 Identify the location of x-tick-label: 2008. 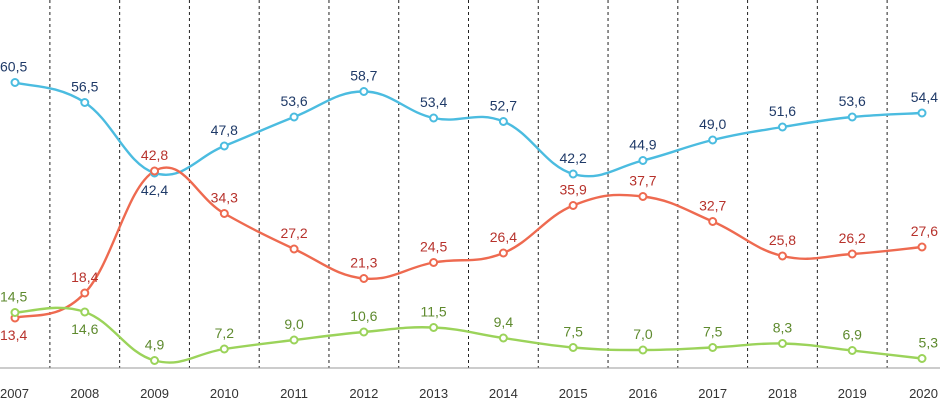
(84, 393).